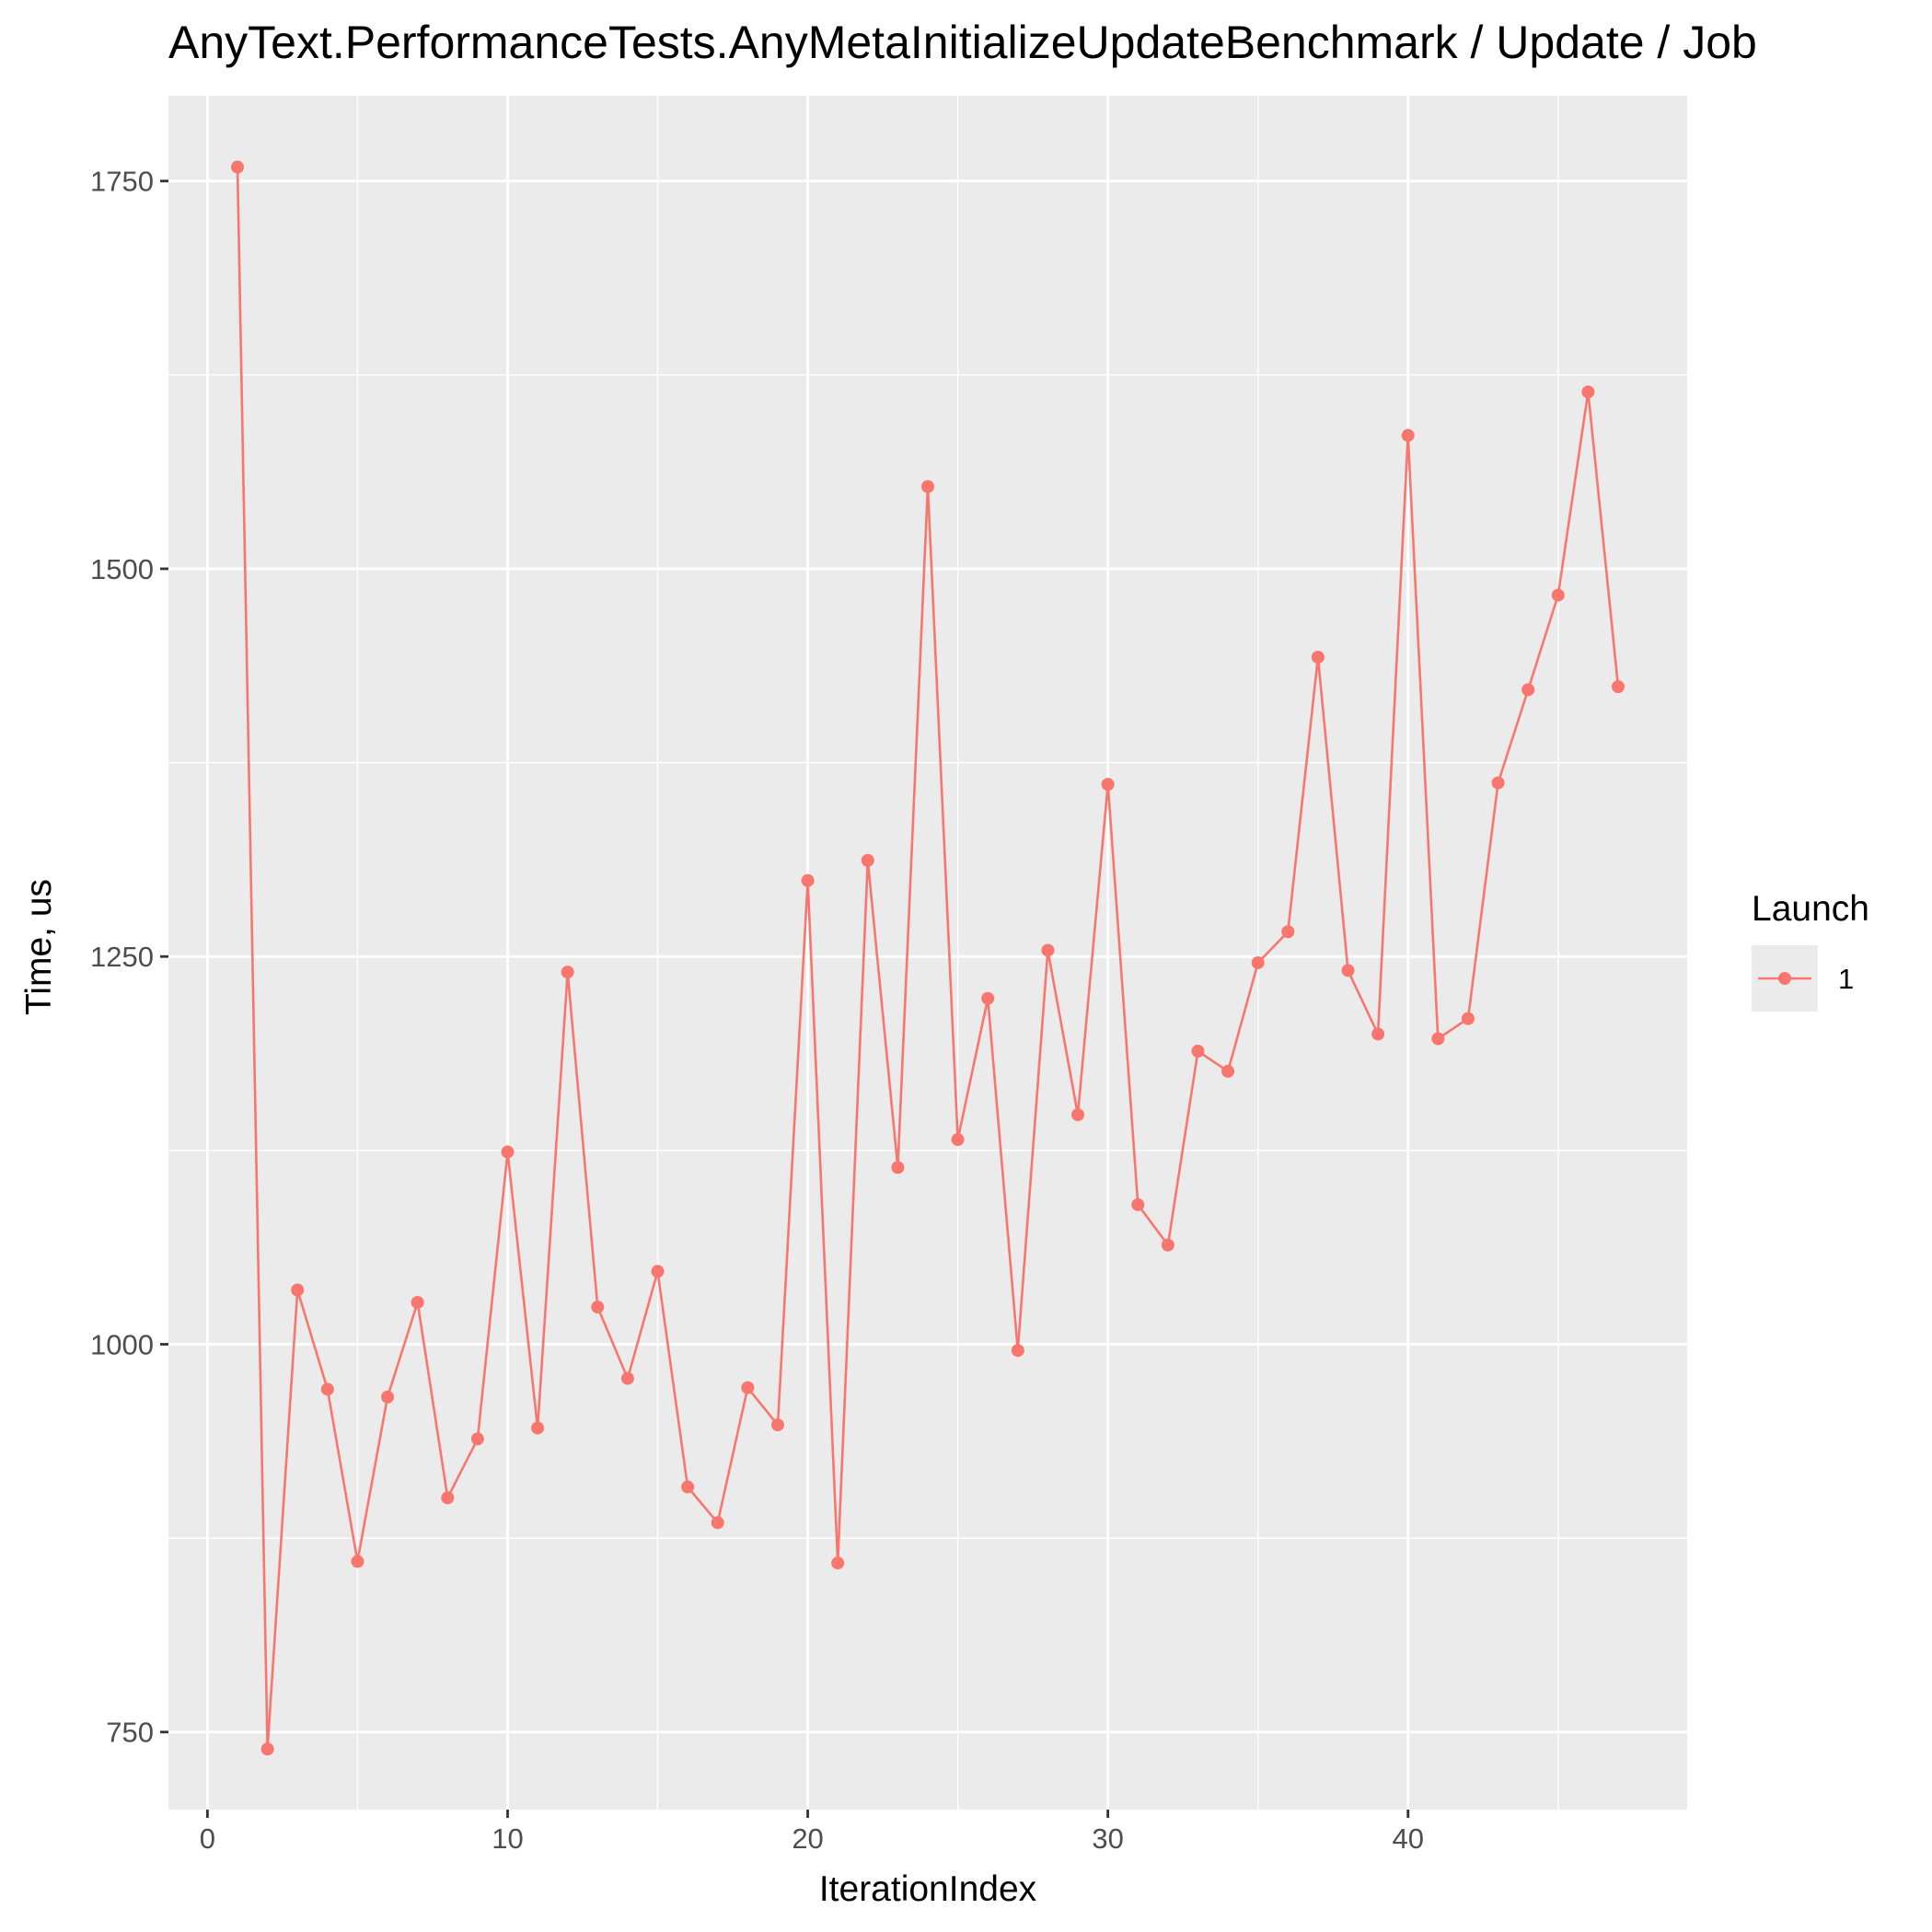  I want to click on y-tick-label: 1000, so click(122, 1344).